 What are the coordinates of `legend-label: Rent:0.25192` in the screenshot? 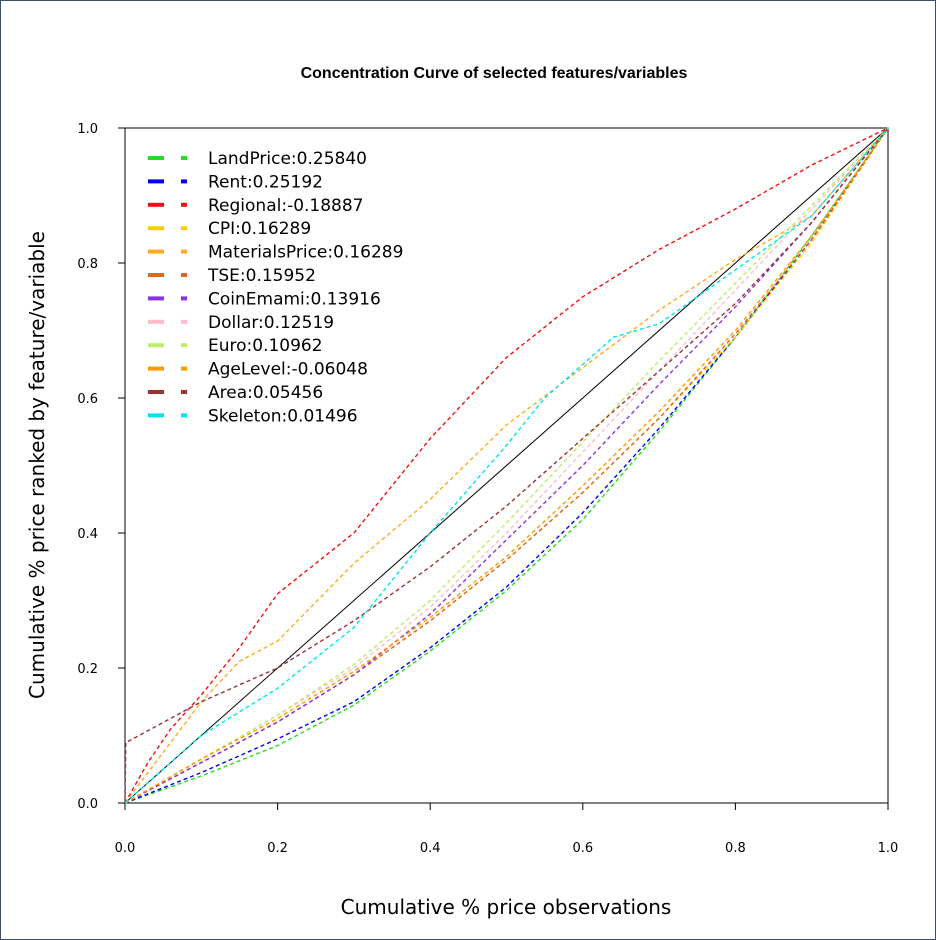 It's located at (265, 182).